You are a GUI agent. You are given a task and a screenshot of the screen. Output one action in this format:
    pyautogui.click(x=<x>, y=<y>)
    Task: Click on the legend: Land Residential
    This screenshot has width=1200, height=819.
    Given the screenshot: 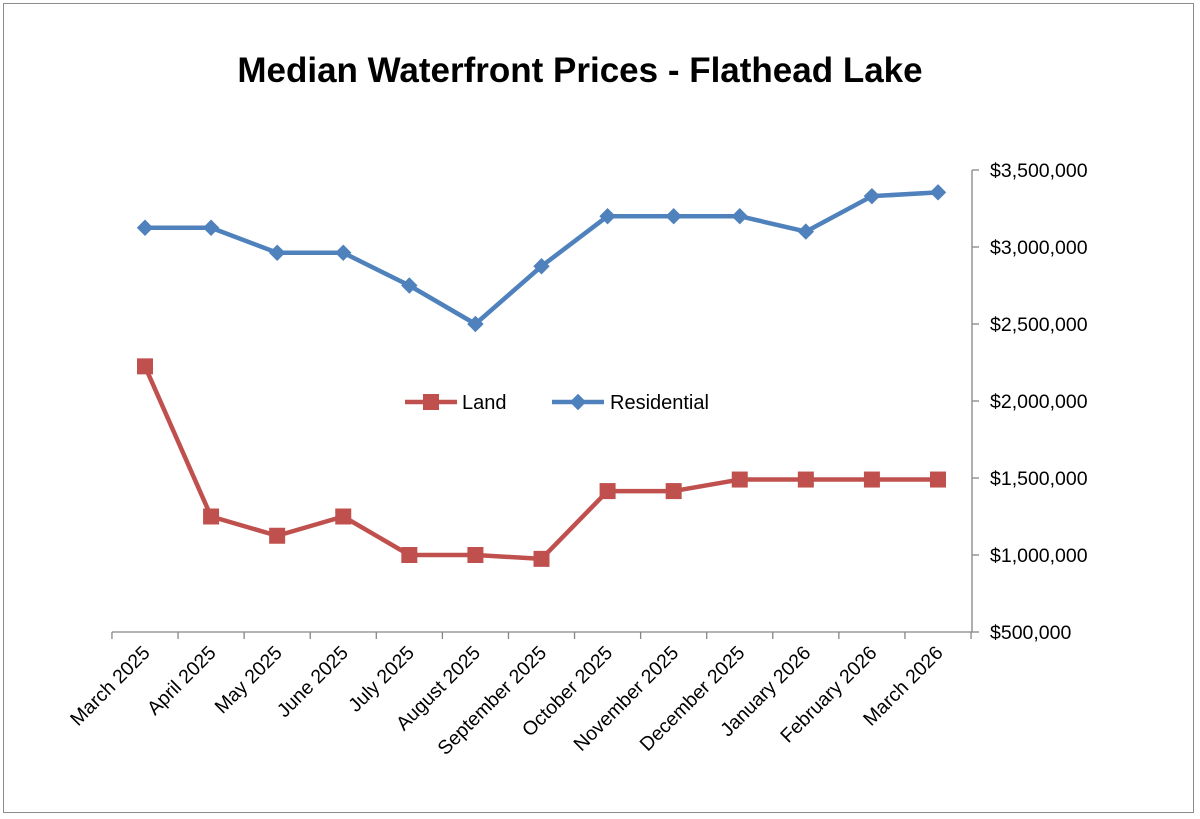 What is the action you would take?
    pyautogui.click(x=557, y=403)
    